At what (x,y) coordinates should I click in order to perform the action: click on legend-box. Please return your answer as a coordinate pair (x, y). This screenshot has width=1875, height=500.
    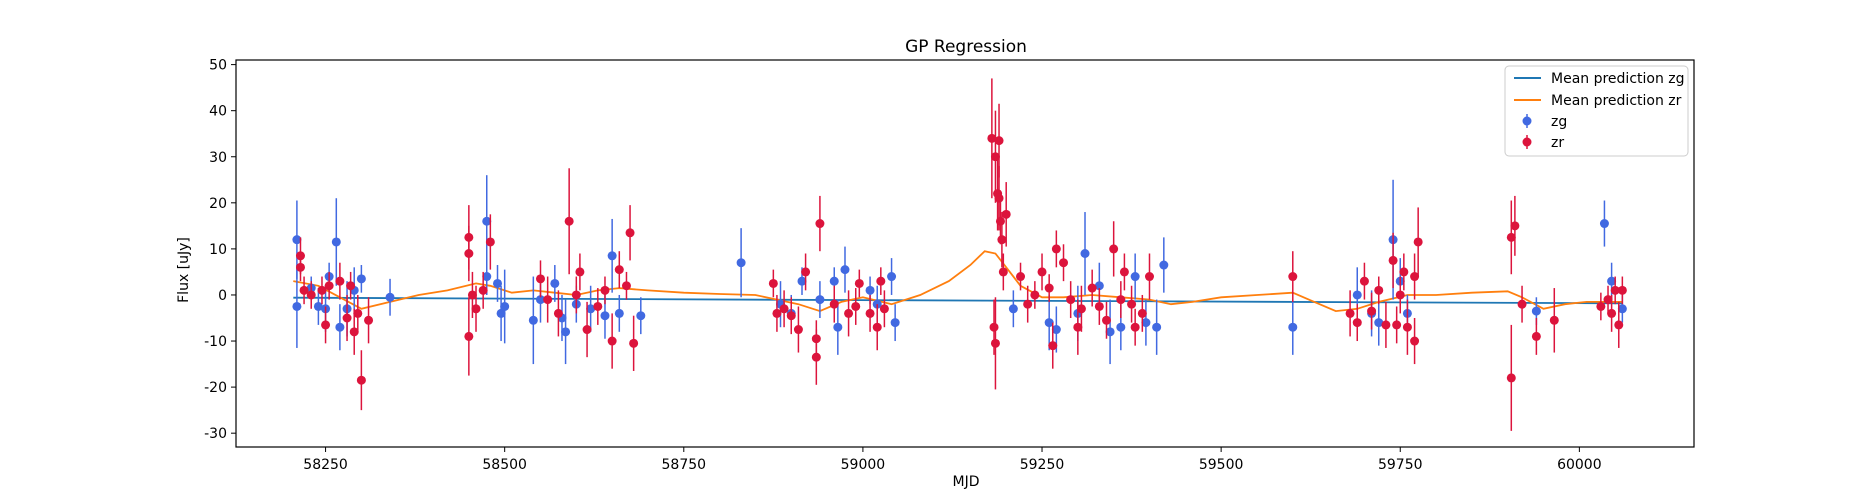
    Looking at the image, I should click on (1596, 111).